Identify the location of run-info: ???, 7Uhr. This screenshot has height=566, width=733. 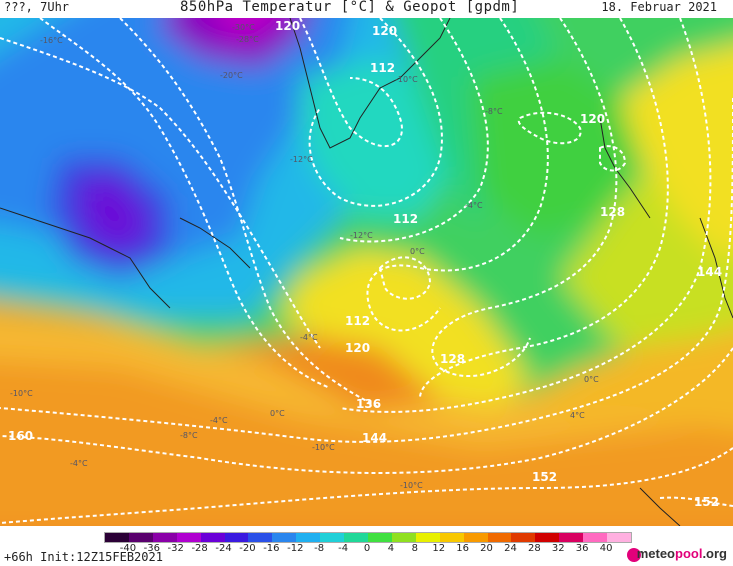
(37, 7).